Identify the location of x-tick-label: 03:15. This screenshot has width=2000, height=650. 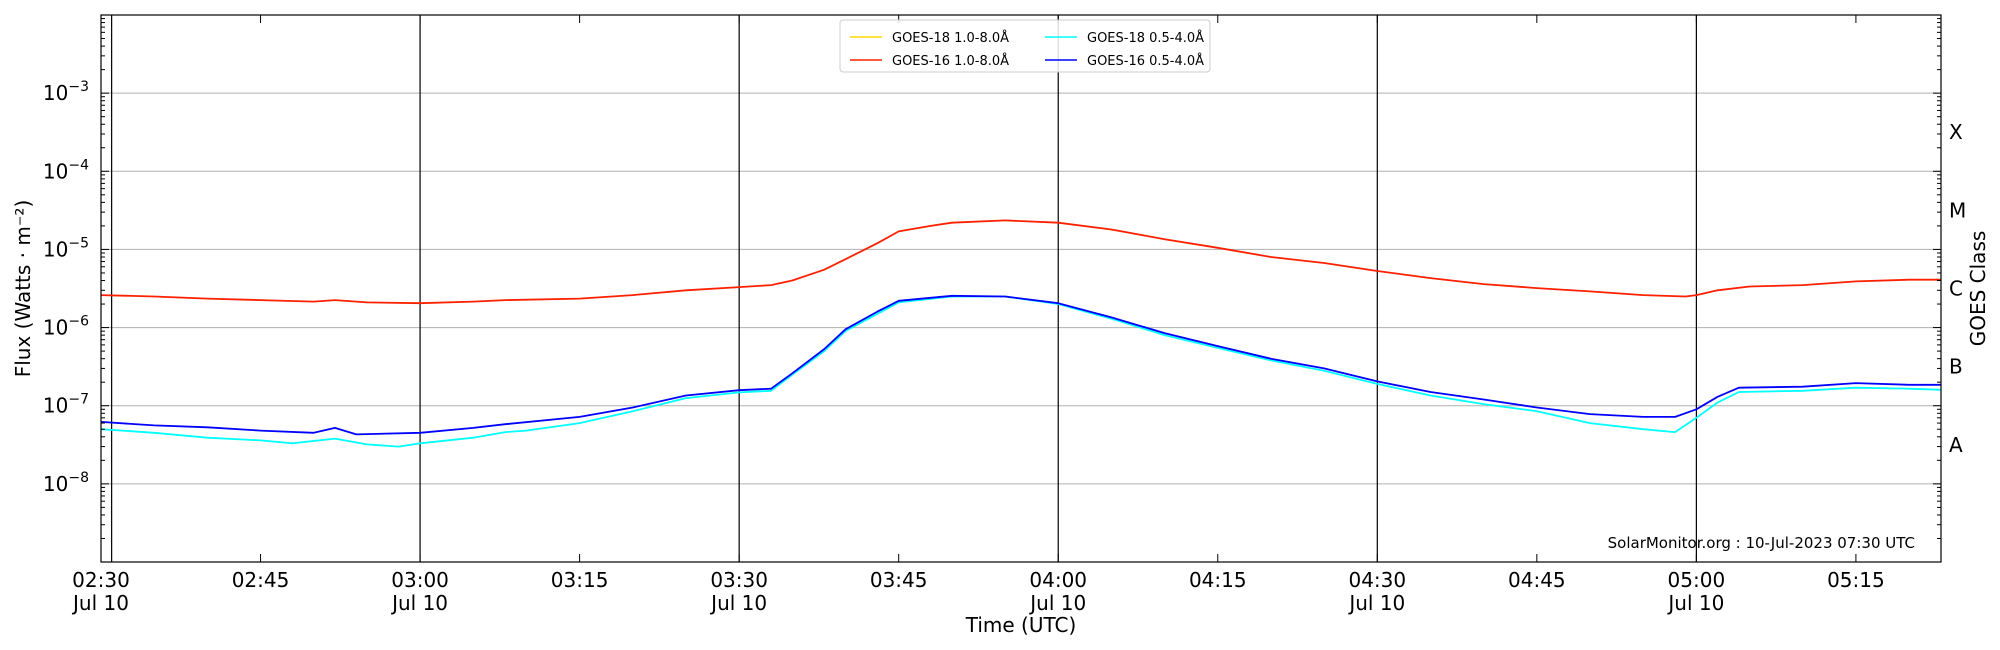
(580, 580).